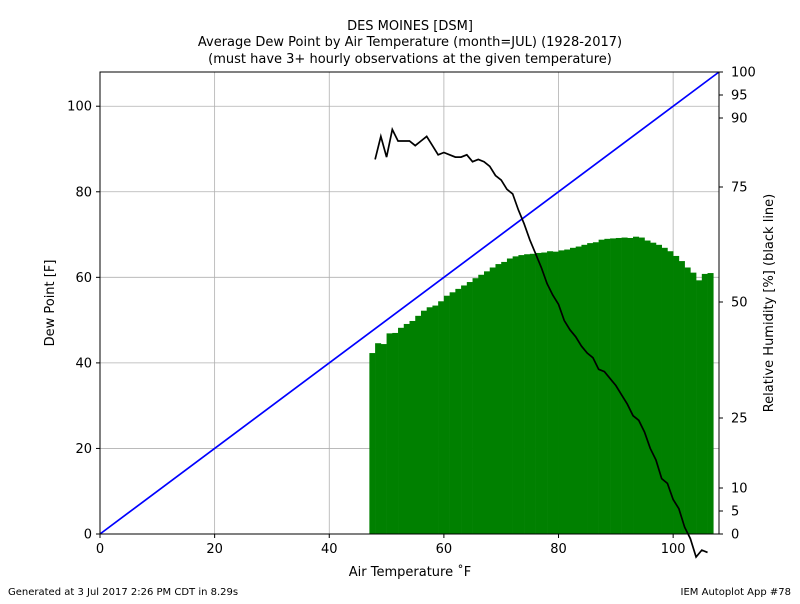  I want to click on y-tick-label: 0, so click(88, 535).